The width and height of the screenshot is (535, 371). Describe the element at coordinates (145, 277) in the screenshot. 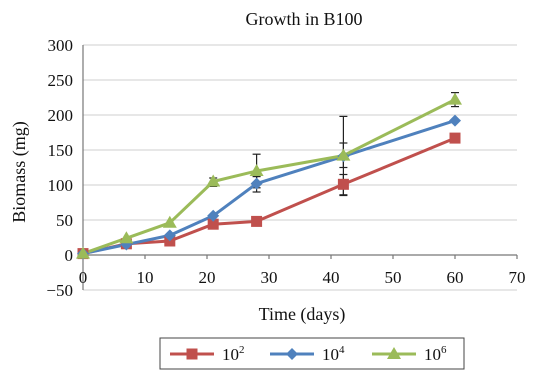

I see `x-tick-label: 10` at that location.